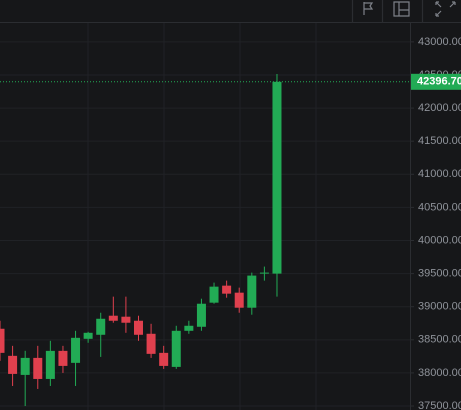 The width and height of the screenshot is (461, 410). What do you see at coordinates (439, 82) in the screenshot?
I see `last-price-label: 42396.70` at bounding box center [439, 82].